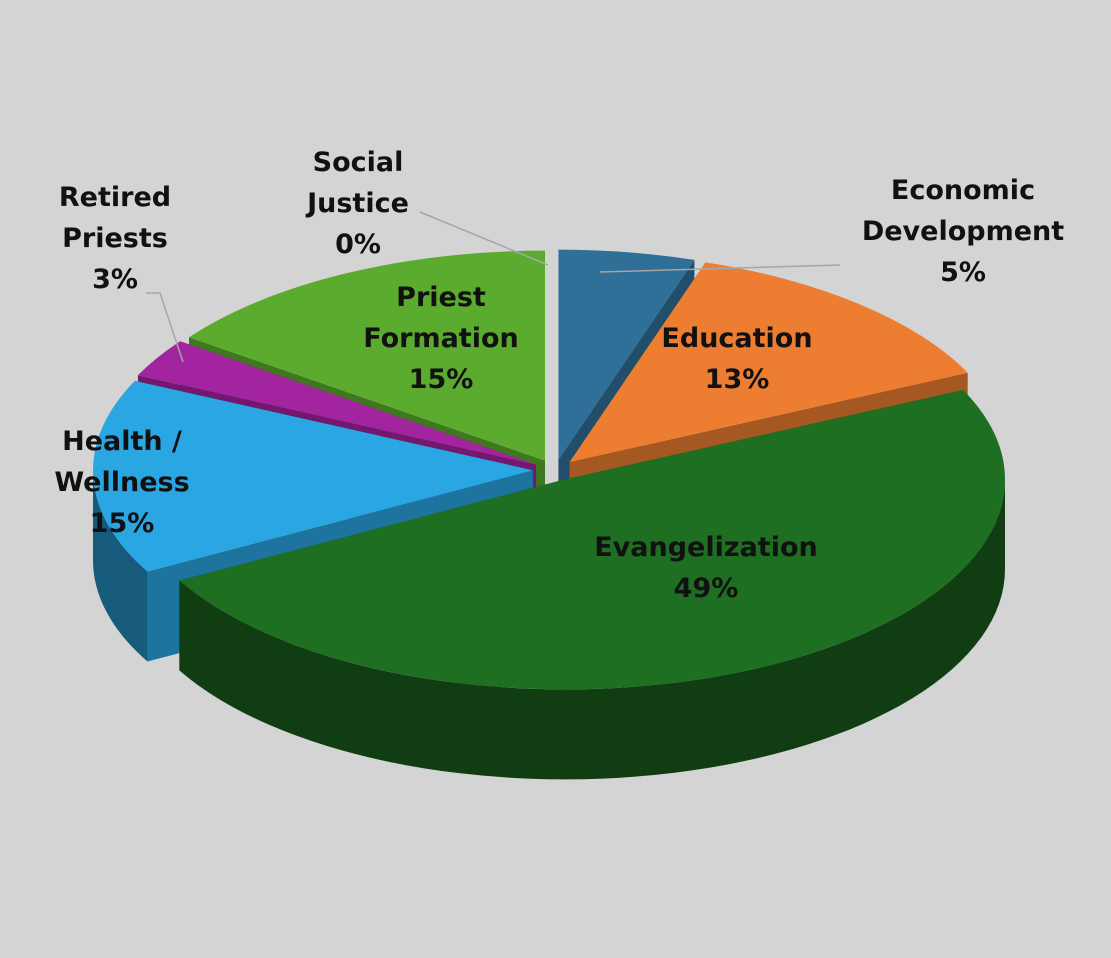 Image resolution: width=1111 pixels, height=958 pixels. I want to click on category-label: Economic Development, so click(963, 211).